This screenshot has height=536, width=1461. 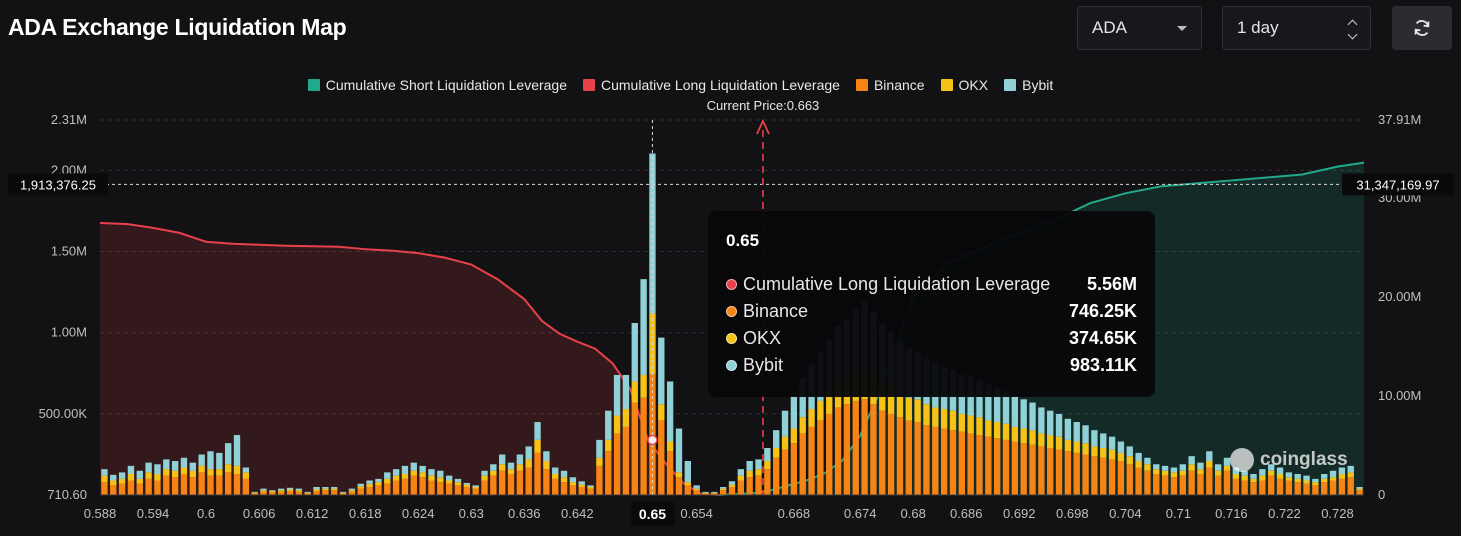 What do you see at coordinates (964, 85) in the screenshot?
I see `legend-item-3: OKX` at bounding box center [964, 85].